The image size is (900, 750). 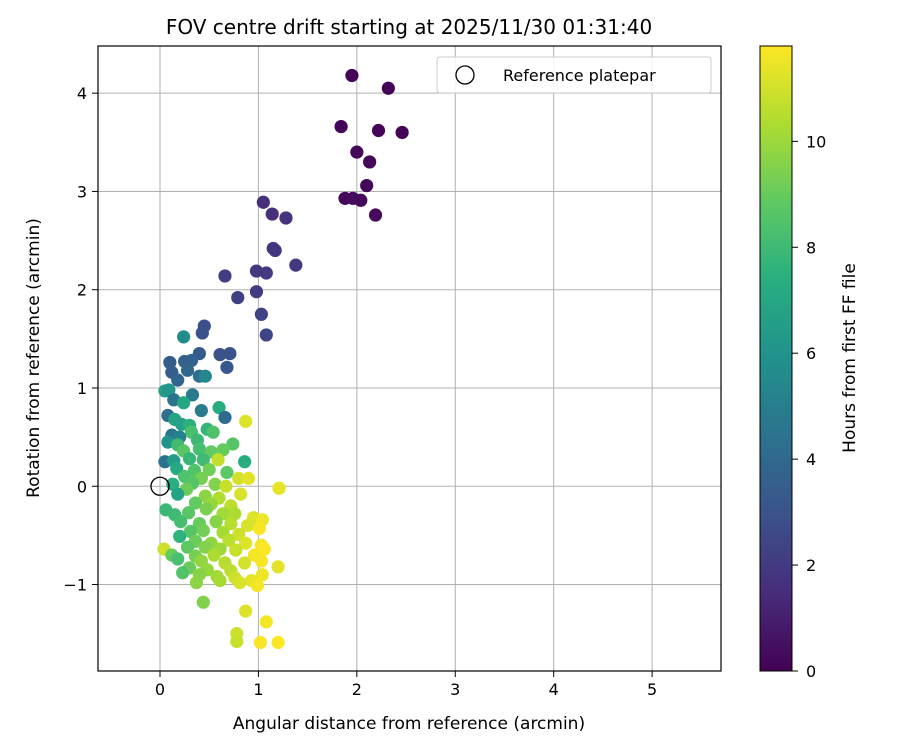 I want to click on y-tick-label: 1, so click(x=82, y=388).